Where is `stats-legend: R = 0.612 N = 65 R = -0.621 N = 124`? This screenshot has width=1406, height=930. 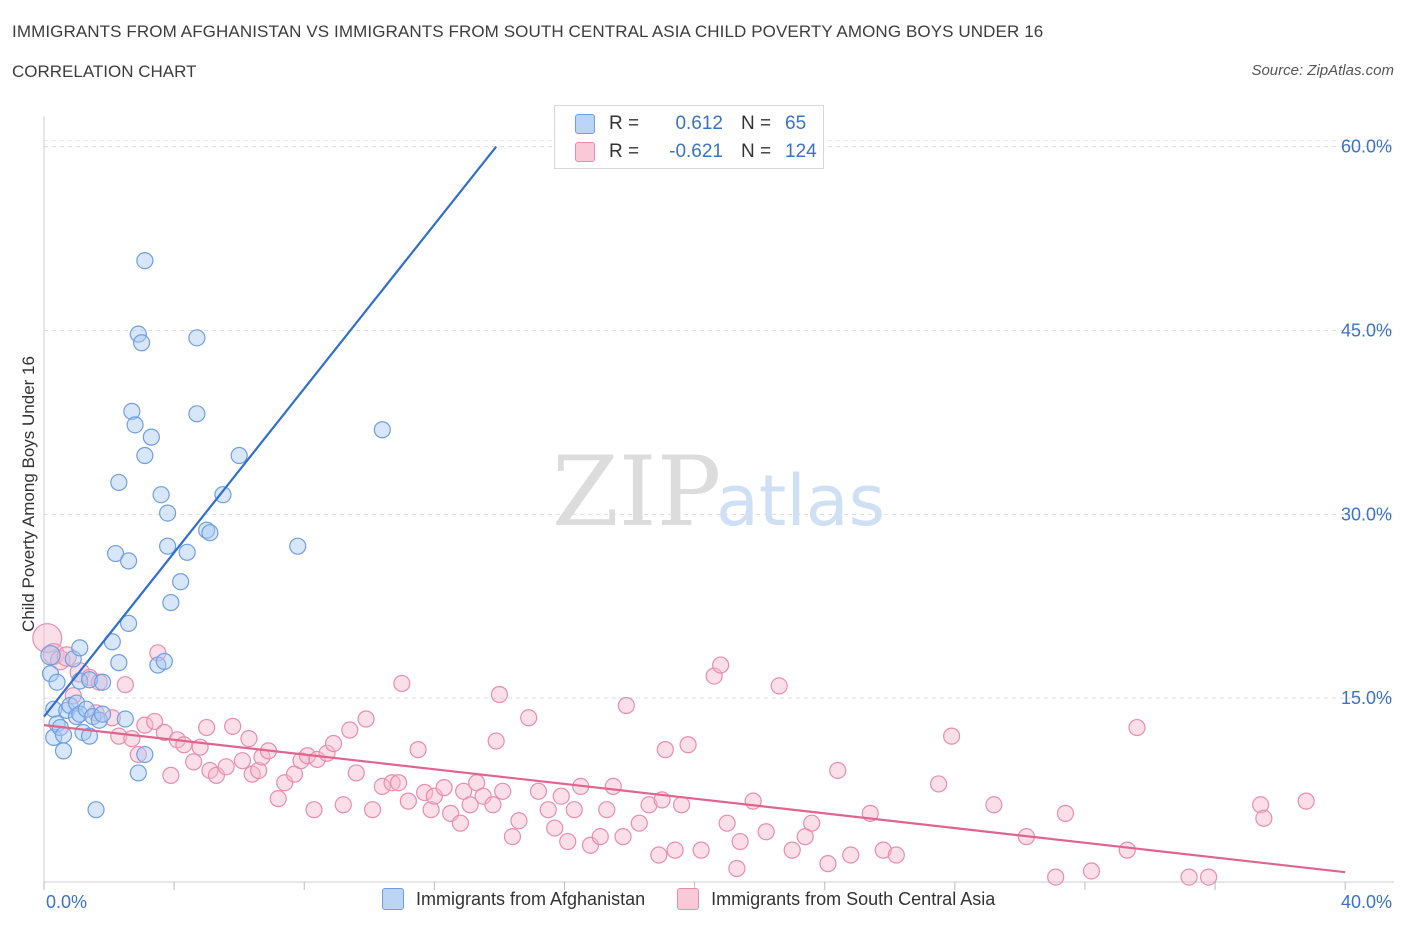
stats-legend: R = 0.612 N = 65 R = -0.621 N = 124 is located at coordinates (689, 137).